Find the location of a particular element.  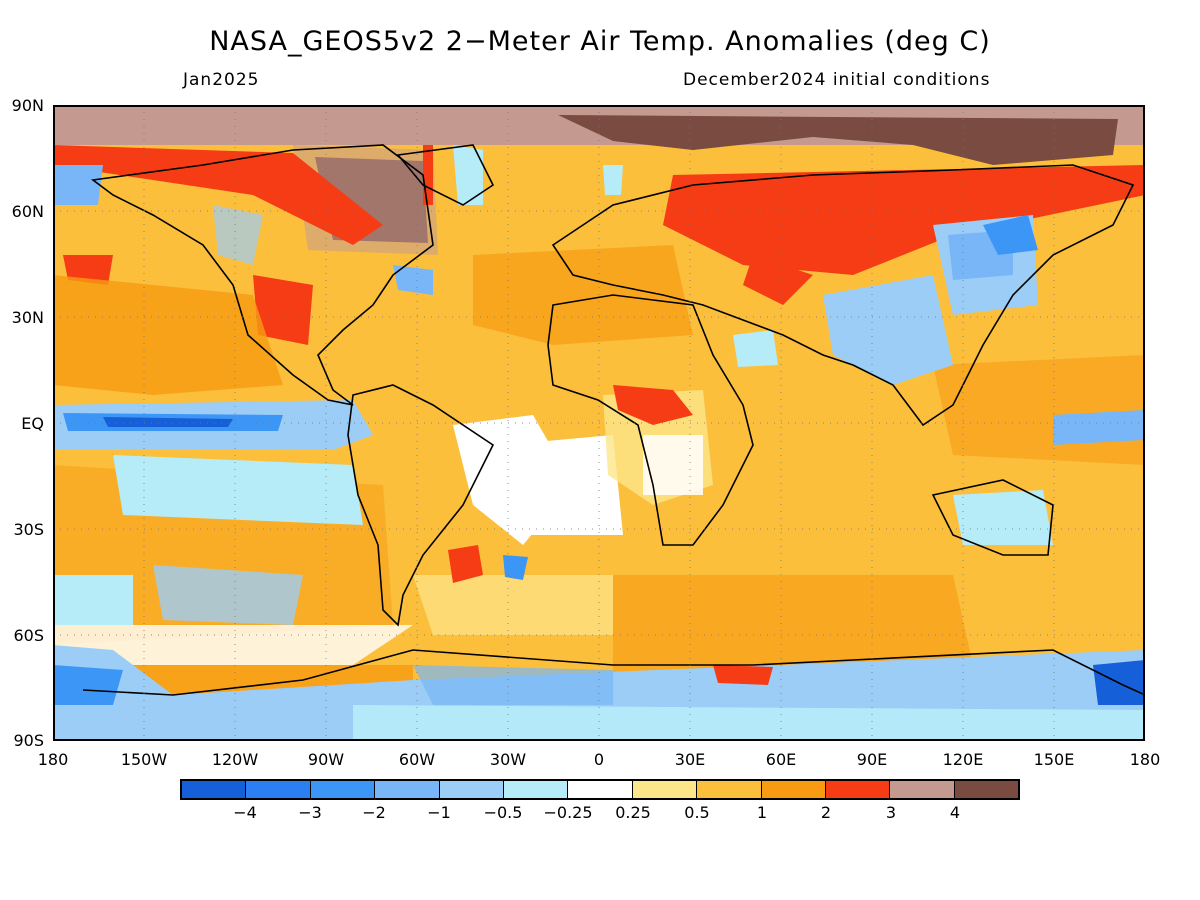

lon-label-0: 0 is located at coordinates (599, 759).